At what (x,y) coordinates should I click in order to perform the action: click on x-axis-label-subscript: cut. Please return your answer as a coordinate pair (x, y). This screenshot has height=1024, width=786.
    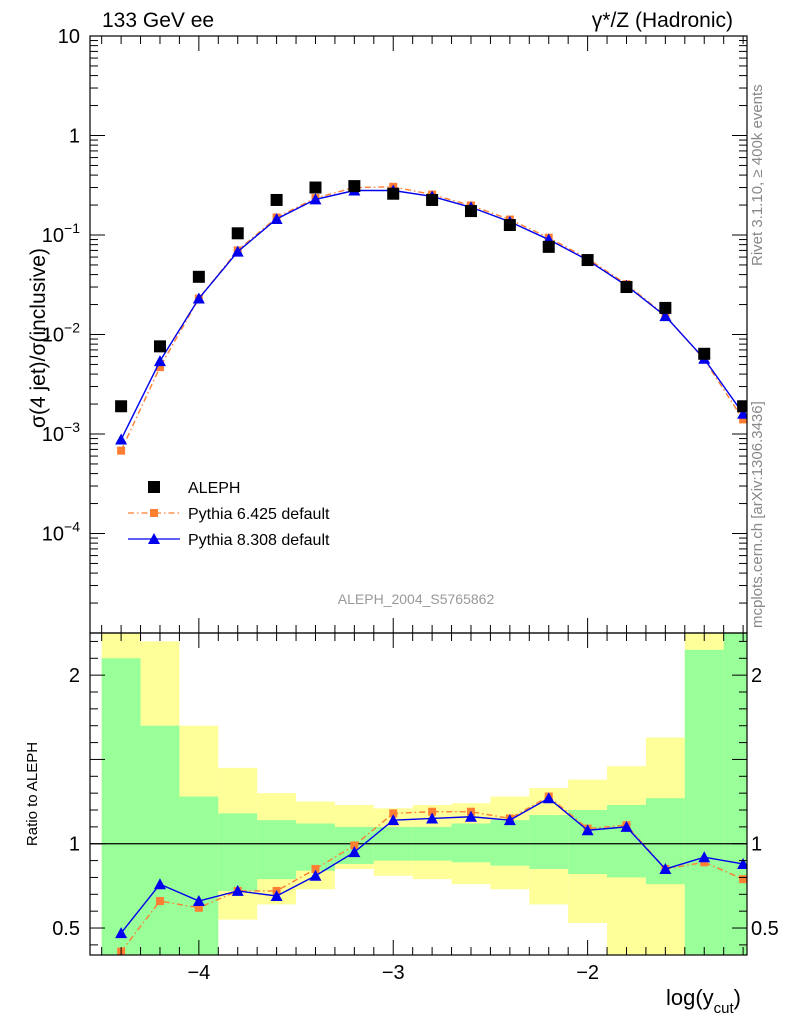
    Looking at the image, I should click on (724, 1008).